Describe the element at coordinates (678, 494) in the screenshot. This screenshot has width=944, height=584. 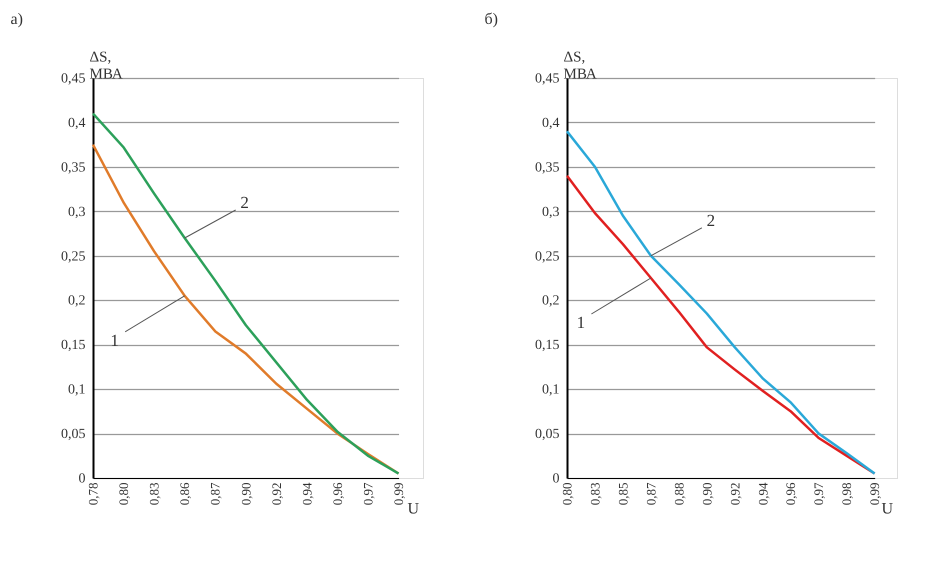
I see `x-tick-label: 0,88` at that location.